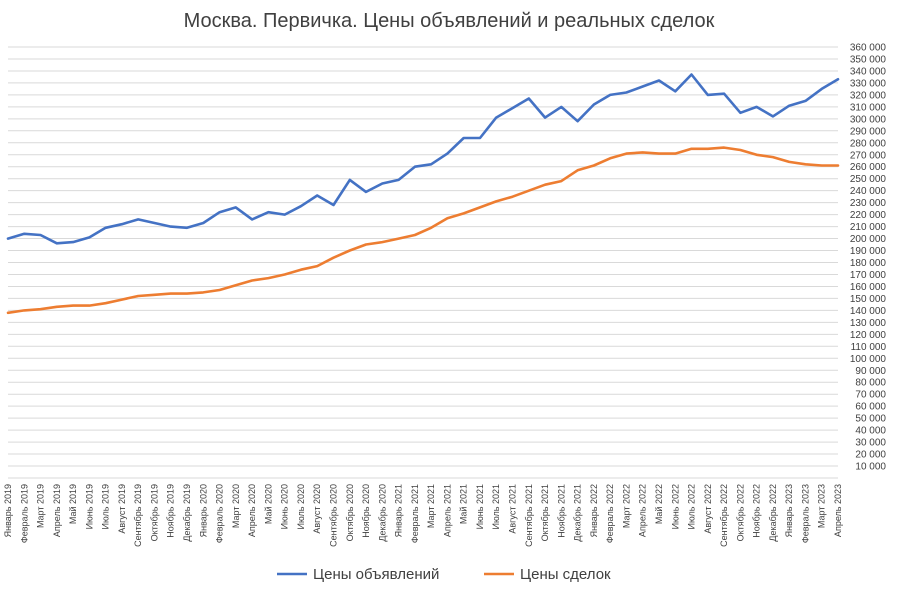  Describe the element at coordinates (822, 506) in the screenshot. I see `x-tick-label: Март 2023` at that location.